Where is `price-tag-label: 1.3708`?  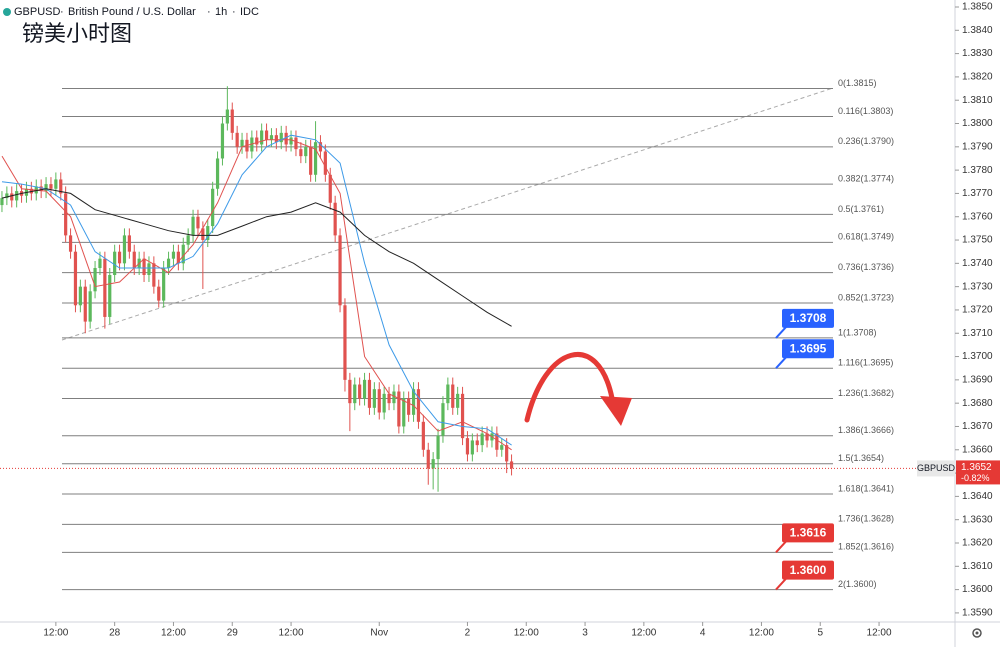 price-tag-label: 1.3708 is located at coordinates (808, 318).